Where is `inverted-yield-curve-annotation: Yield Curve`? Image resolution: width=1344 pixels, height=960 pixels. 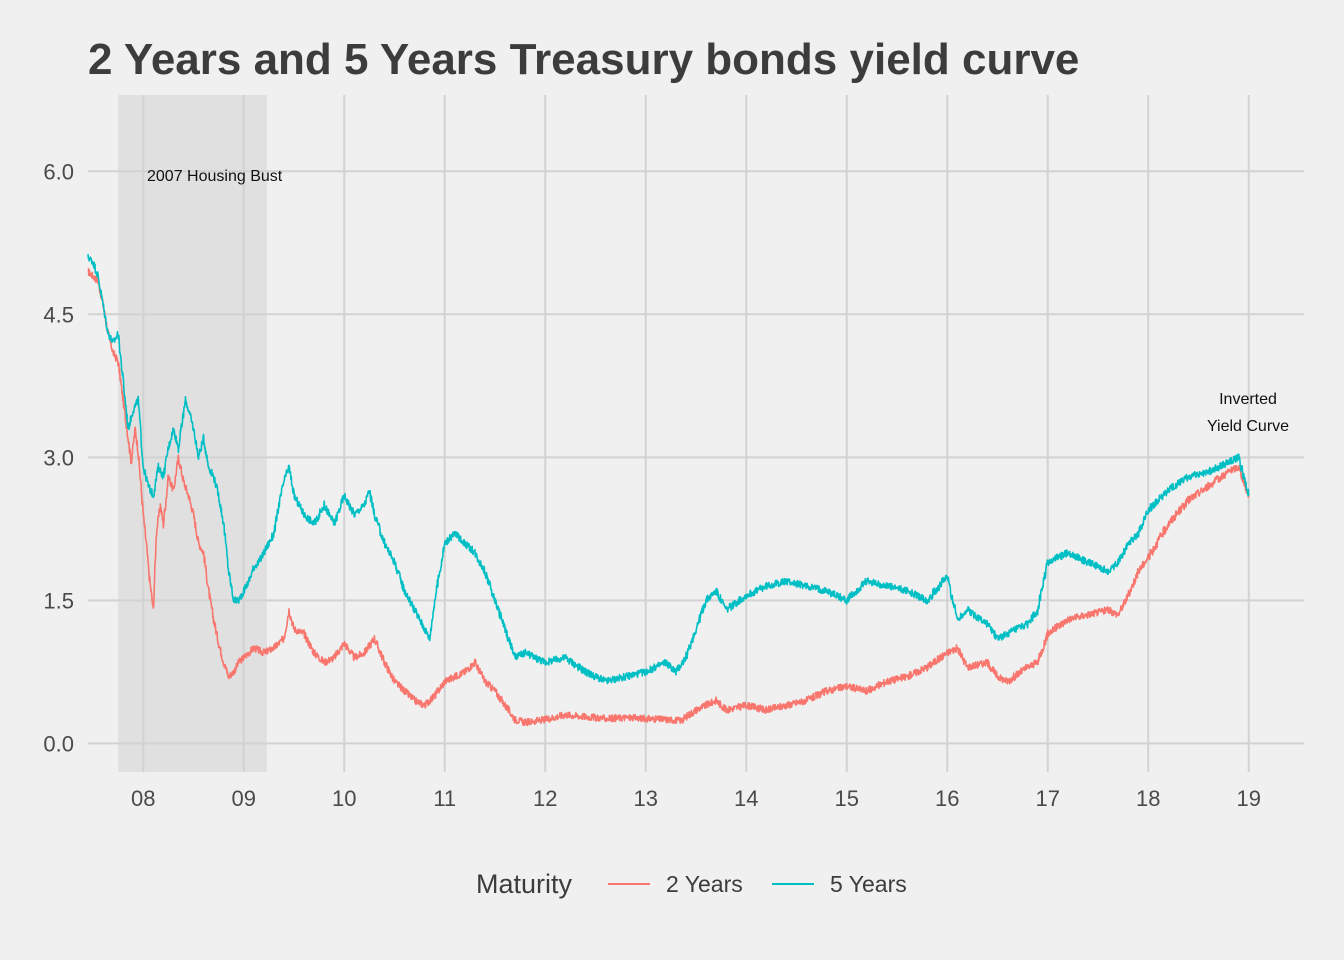 inverted-yield-curve-annotation: Yield Curve is located at coordinates (1248, 426).